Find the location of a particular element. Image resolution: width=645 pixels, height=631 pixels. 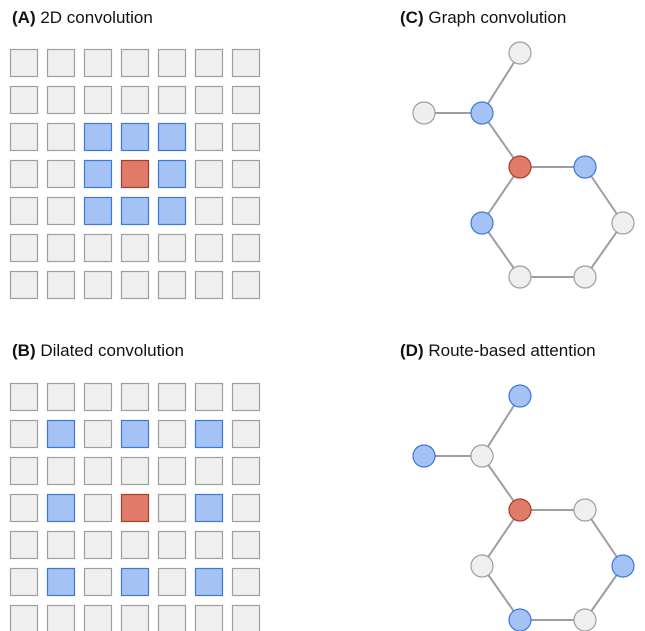

graph-route-based-attention is located at coordinates (523, 507).